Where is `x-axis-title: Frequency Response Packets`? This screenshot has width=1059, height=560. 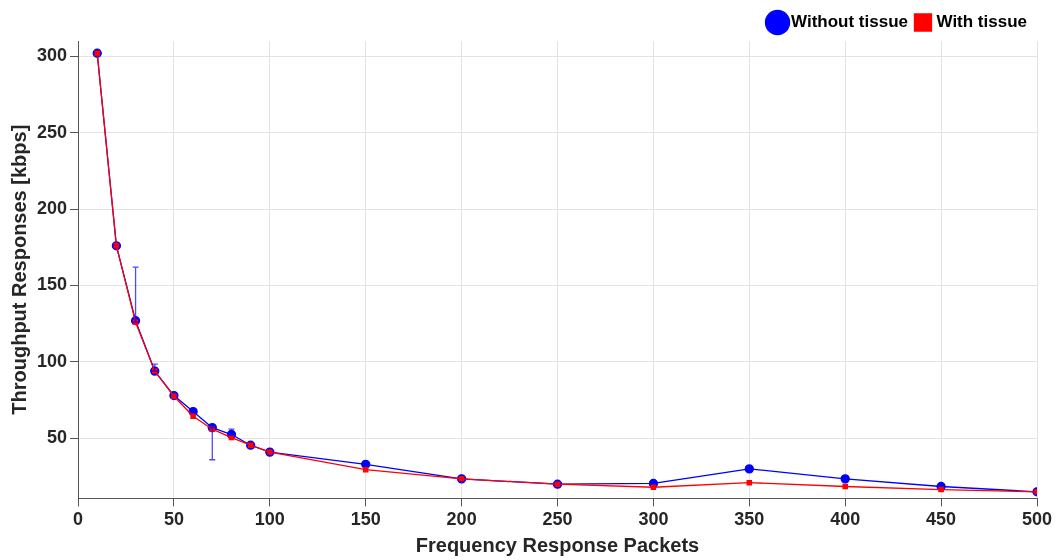 x-axis-title: Frequency Response Packets is located at coordinates (557, 544).